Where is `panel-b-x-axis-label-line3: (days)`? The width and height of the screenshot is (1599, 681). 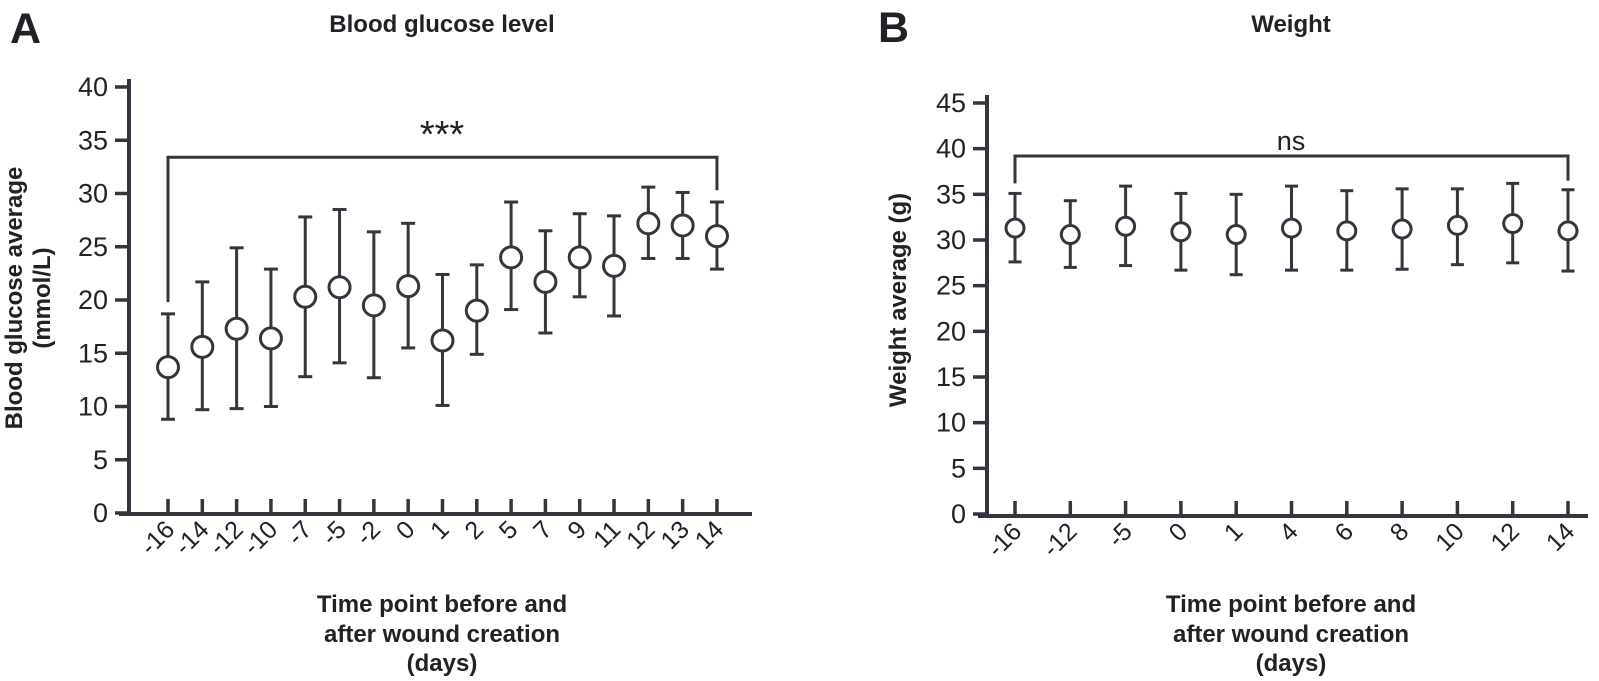
panel-b-x-axis-label-line3: (days) is located at coordinates (1291, 663).